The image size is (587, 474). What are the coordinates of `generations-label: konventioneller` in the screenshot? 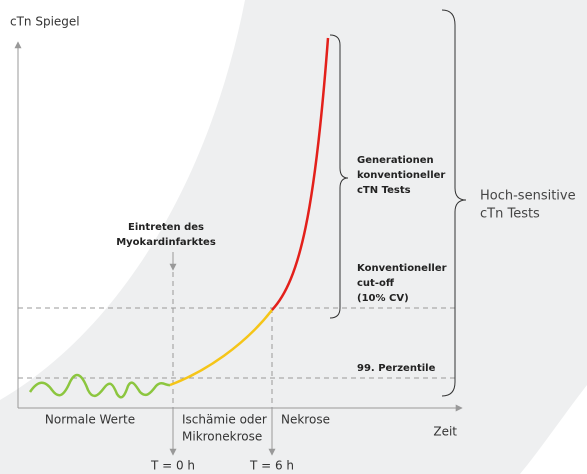 It's located at (401, 175).